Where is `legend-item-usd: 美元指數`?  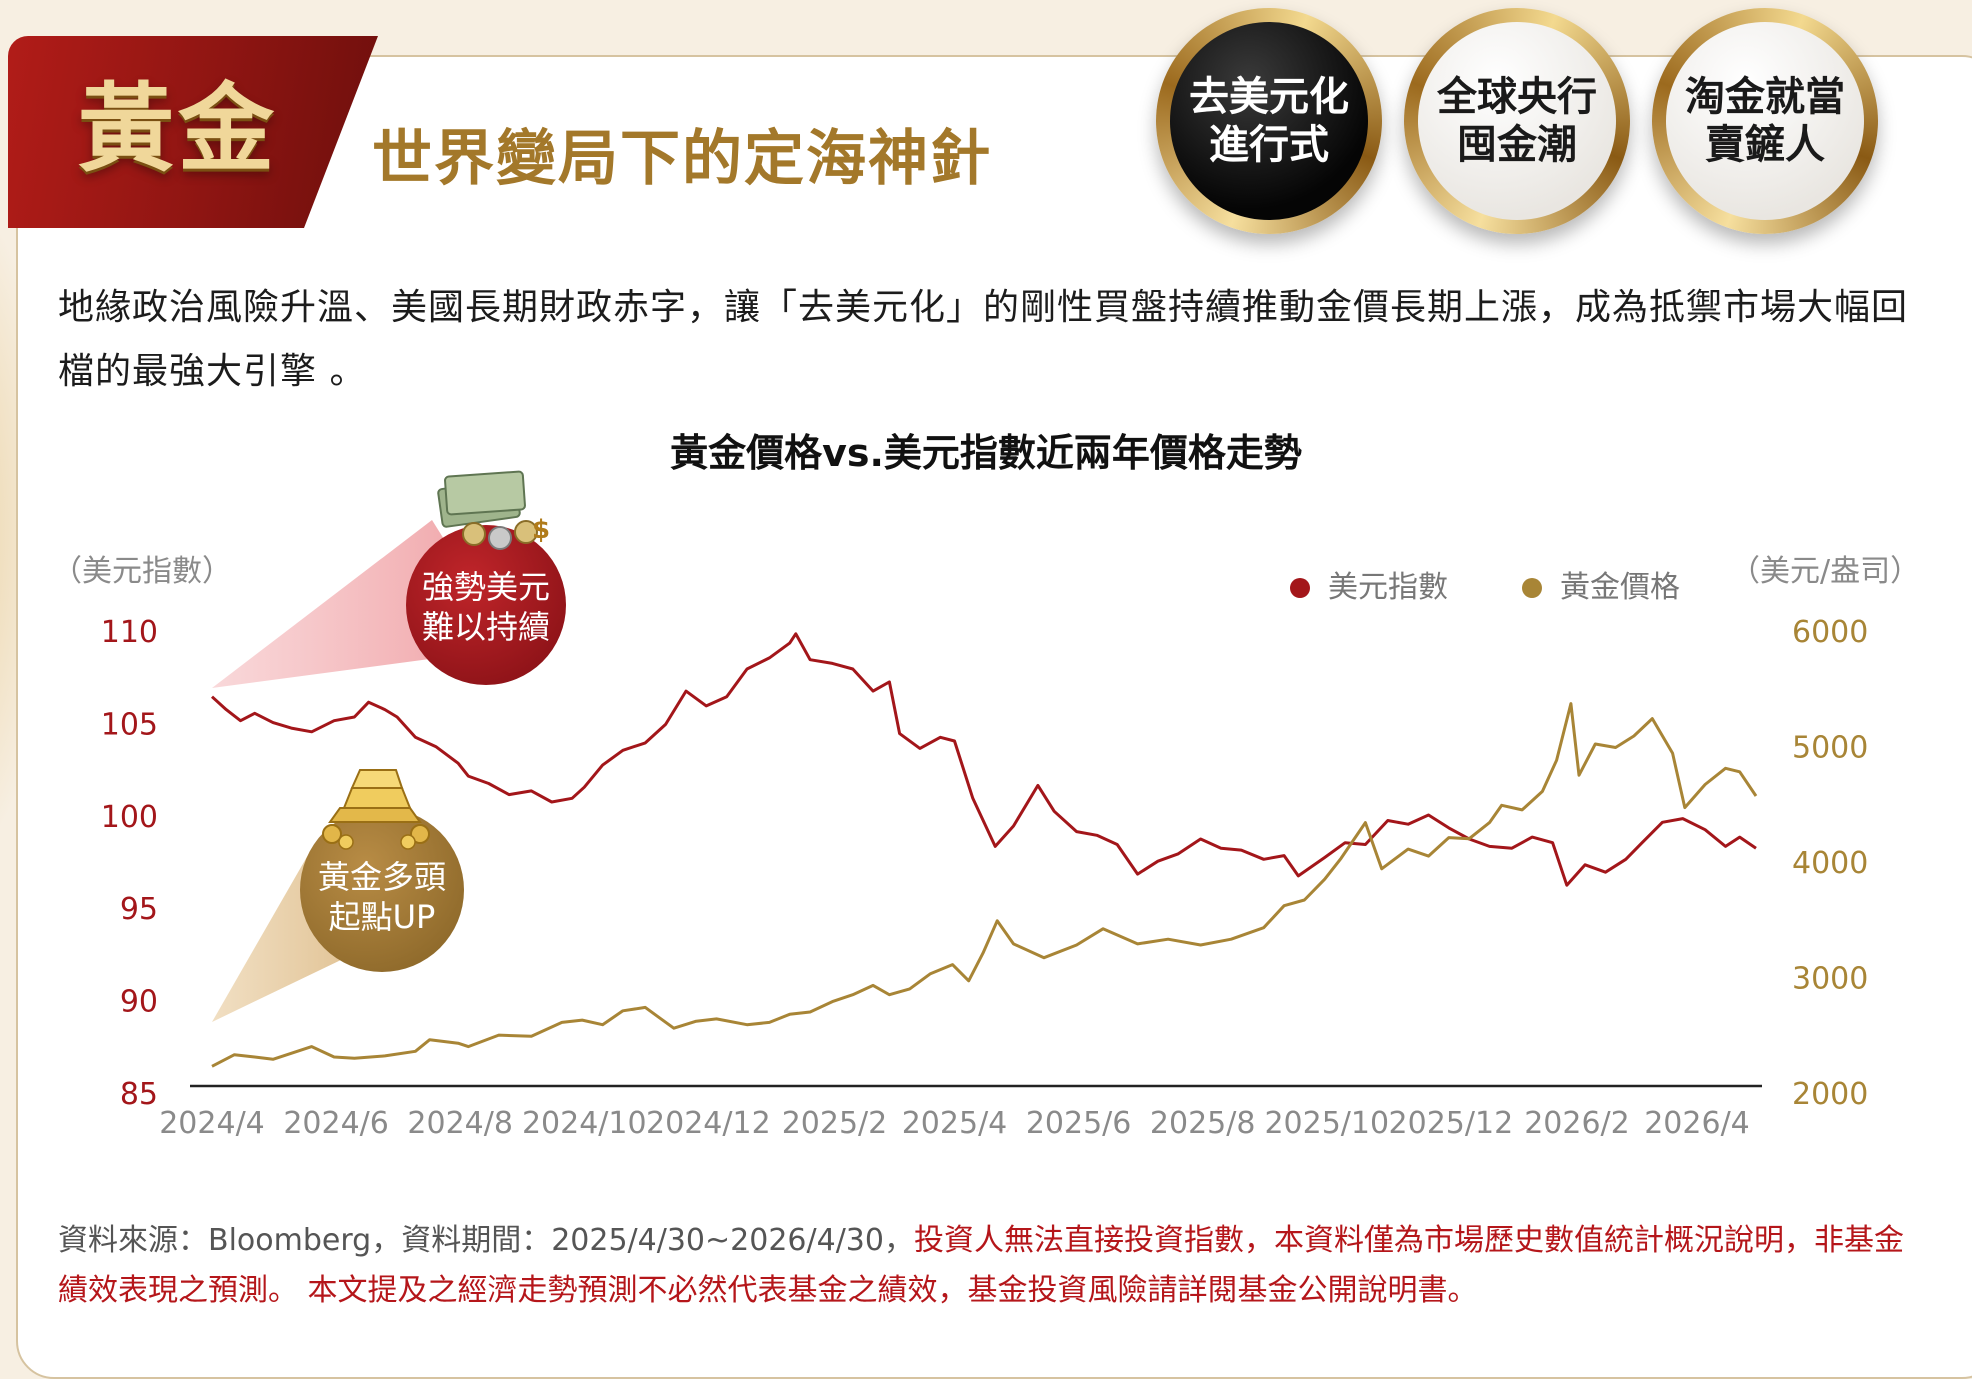 legend-item-usd: 美元指數 is located at coordinates (1369, 588).